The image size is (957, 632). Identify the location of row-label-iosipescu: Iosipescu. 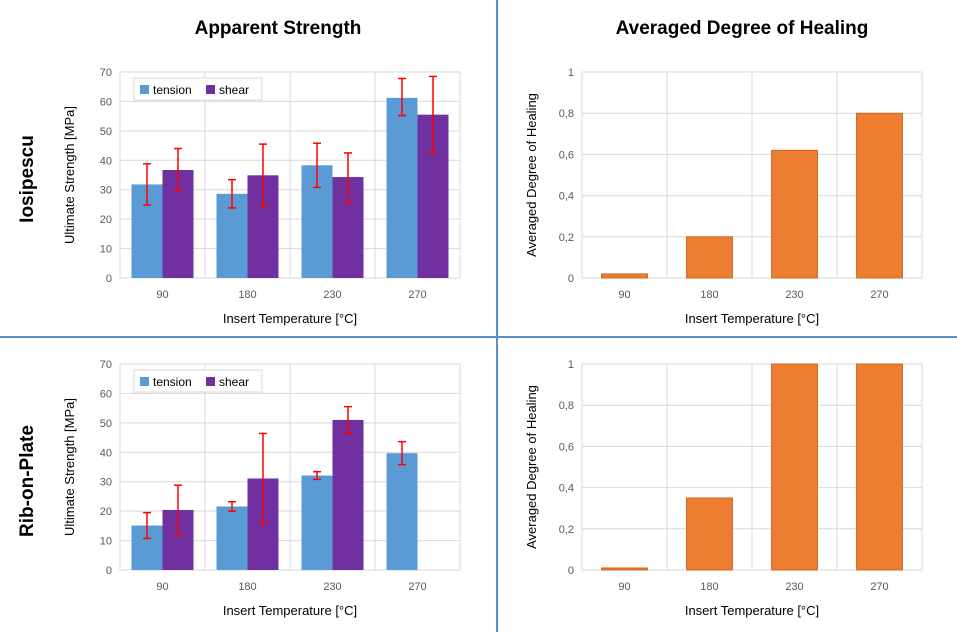
(27, 179).